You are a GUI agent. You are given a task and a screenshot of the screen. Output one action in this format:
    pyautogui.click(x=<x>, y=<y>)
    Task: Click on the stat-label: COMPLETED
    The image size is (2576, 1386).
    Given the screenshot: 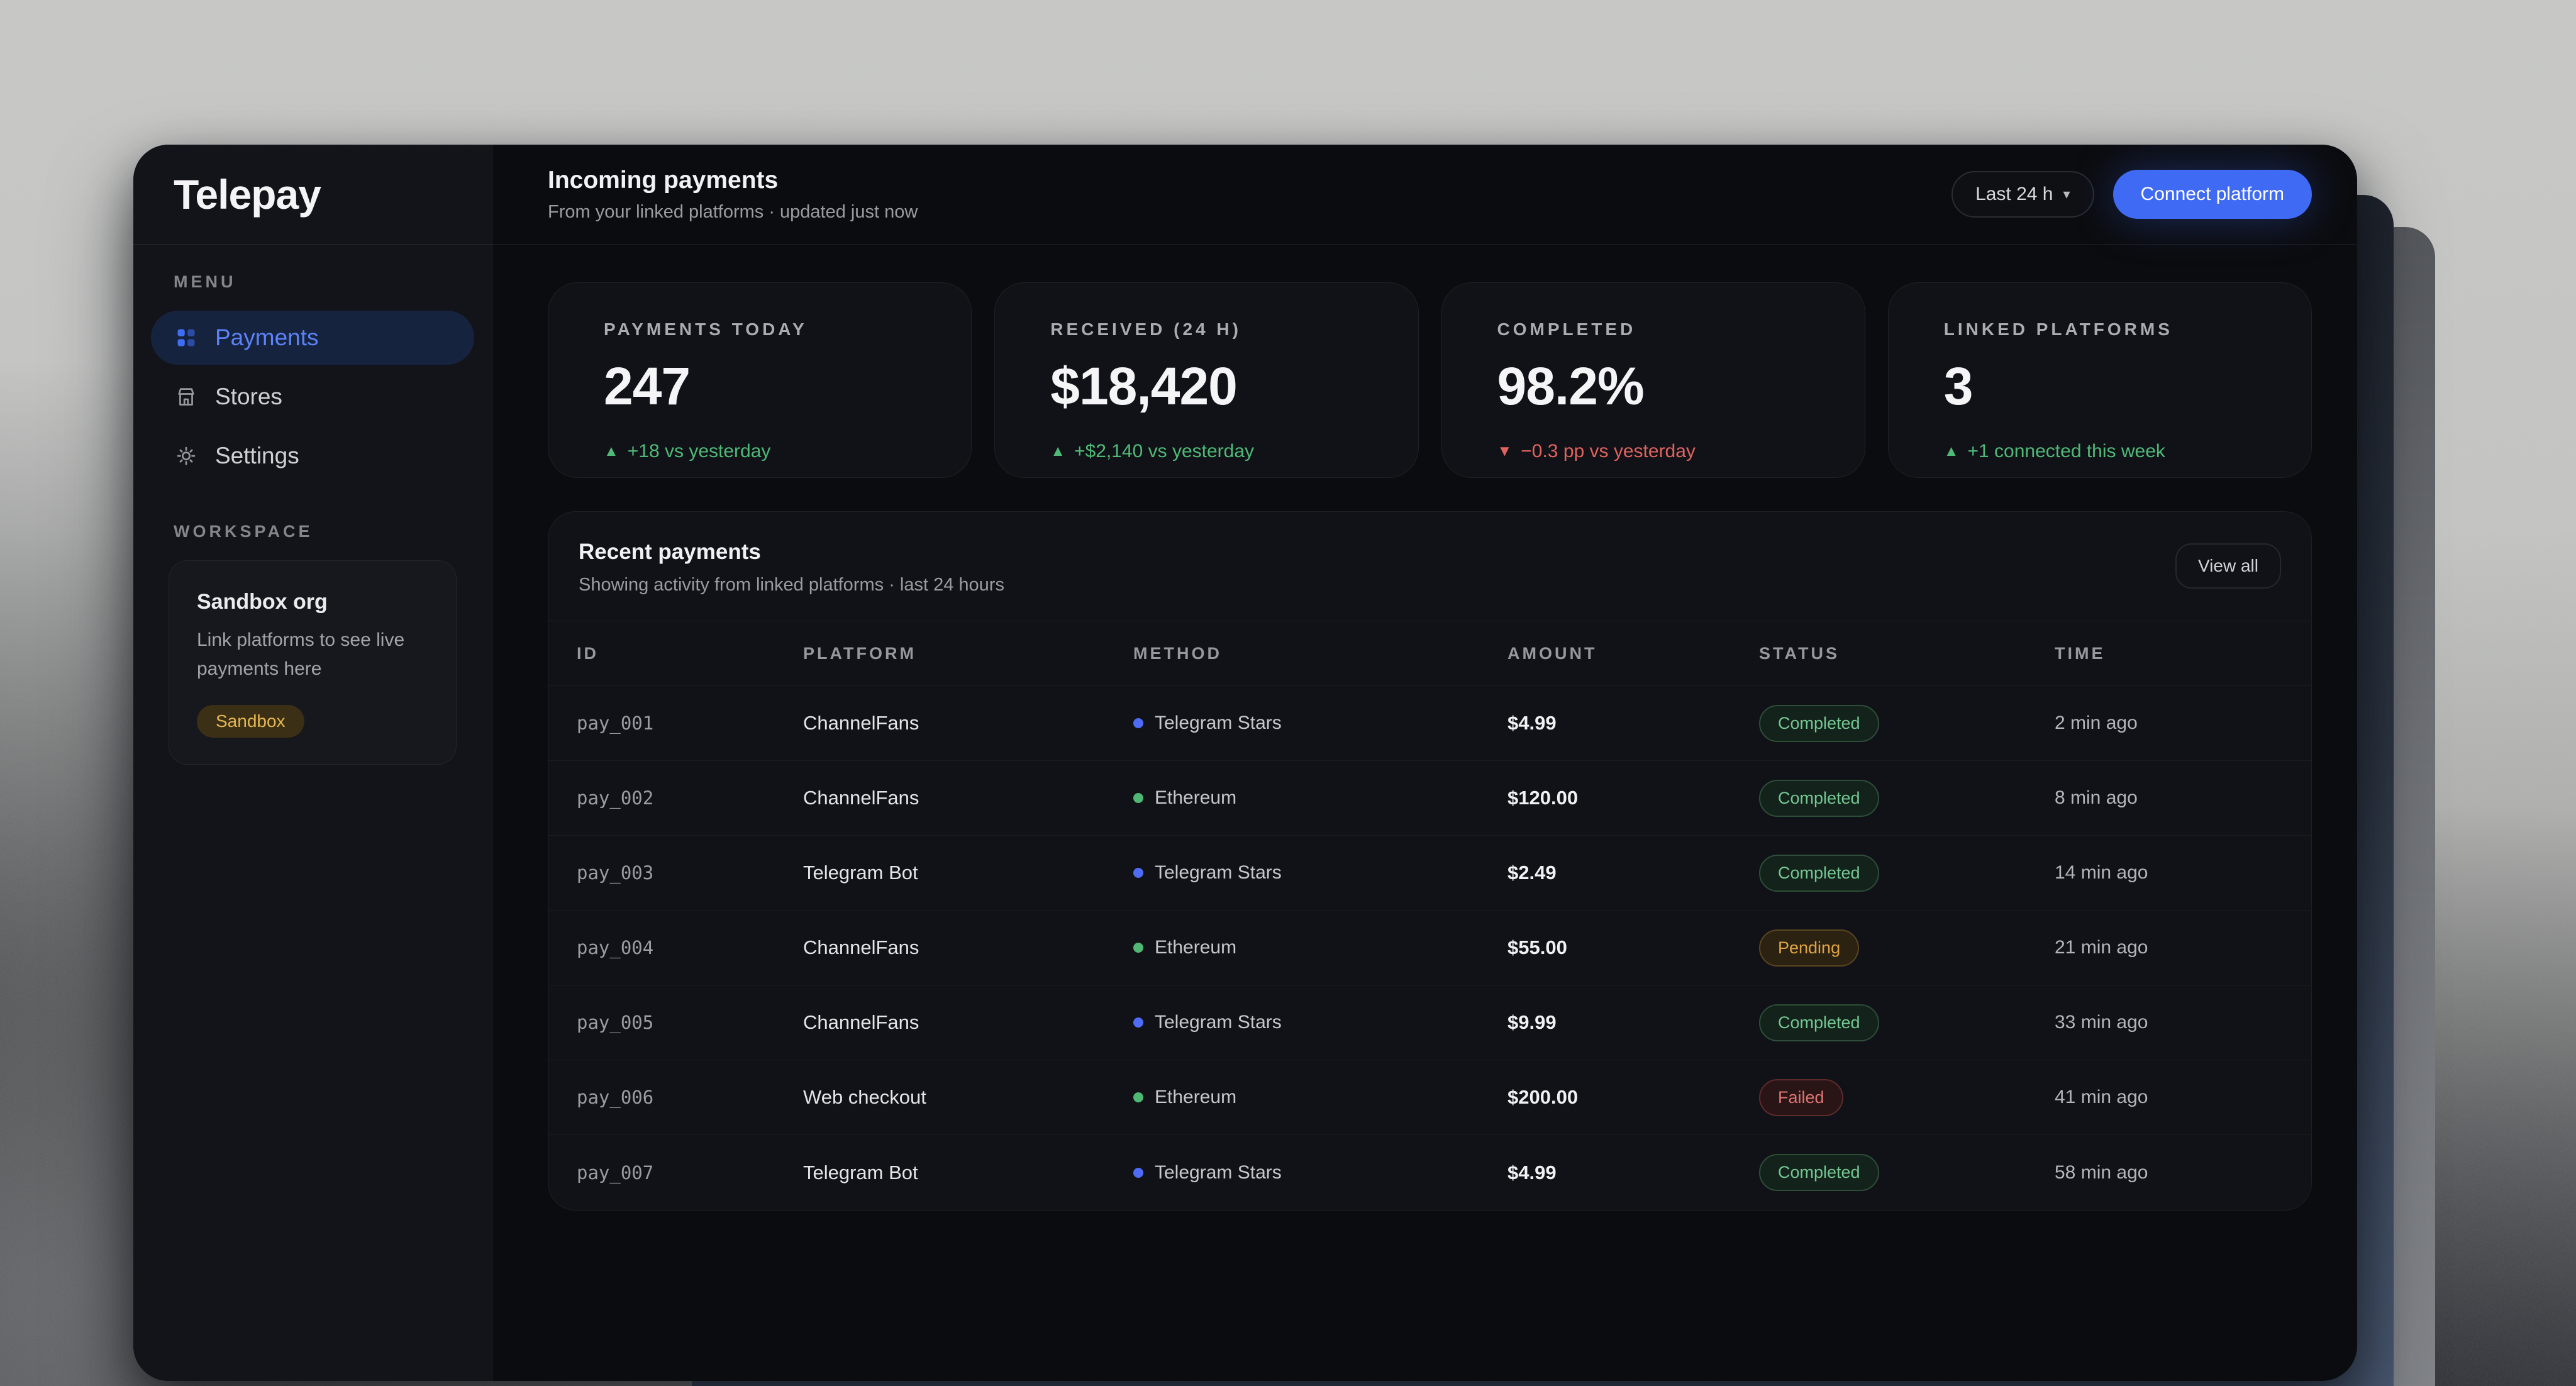 What is the action you would take?
    pyautogui.click(x=1566, y=329)
    